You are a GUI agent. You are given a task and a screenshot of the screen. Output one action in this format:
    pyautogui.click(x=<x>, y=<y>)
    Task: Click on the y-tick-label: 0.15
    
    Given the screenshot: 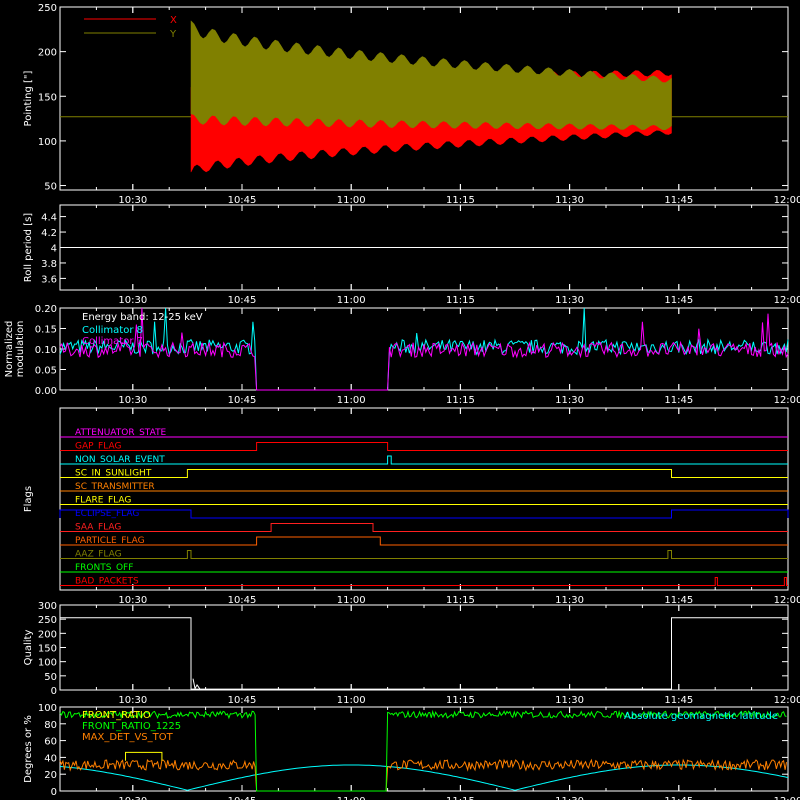 What is the action you would take?
    pyautogui.click(x=46, y=330)
    